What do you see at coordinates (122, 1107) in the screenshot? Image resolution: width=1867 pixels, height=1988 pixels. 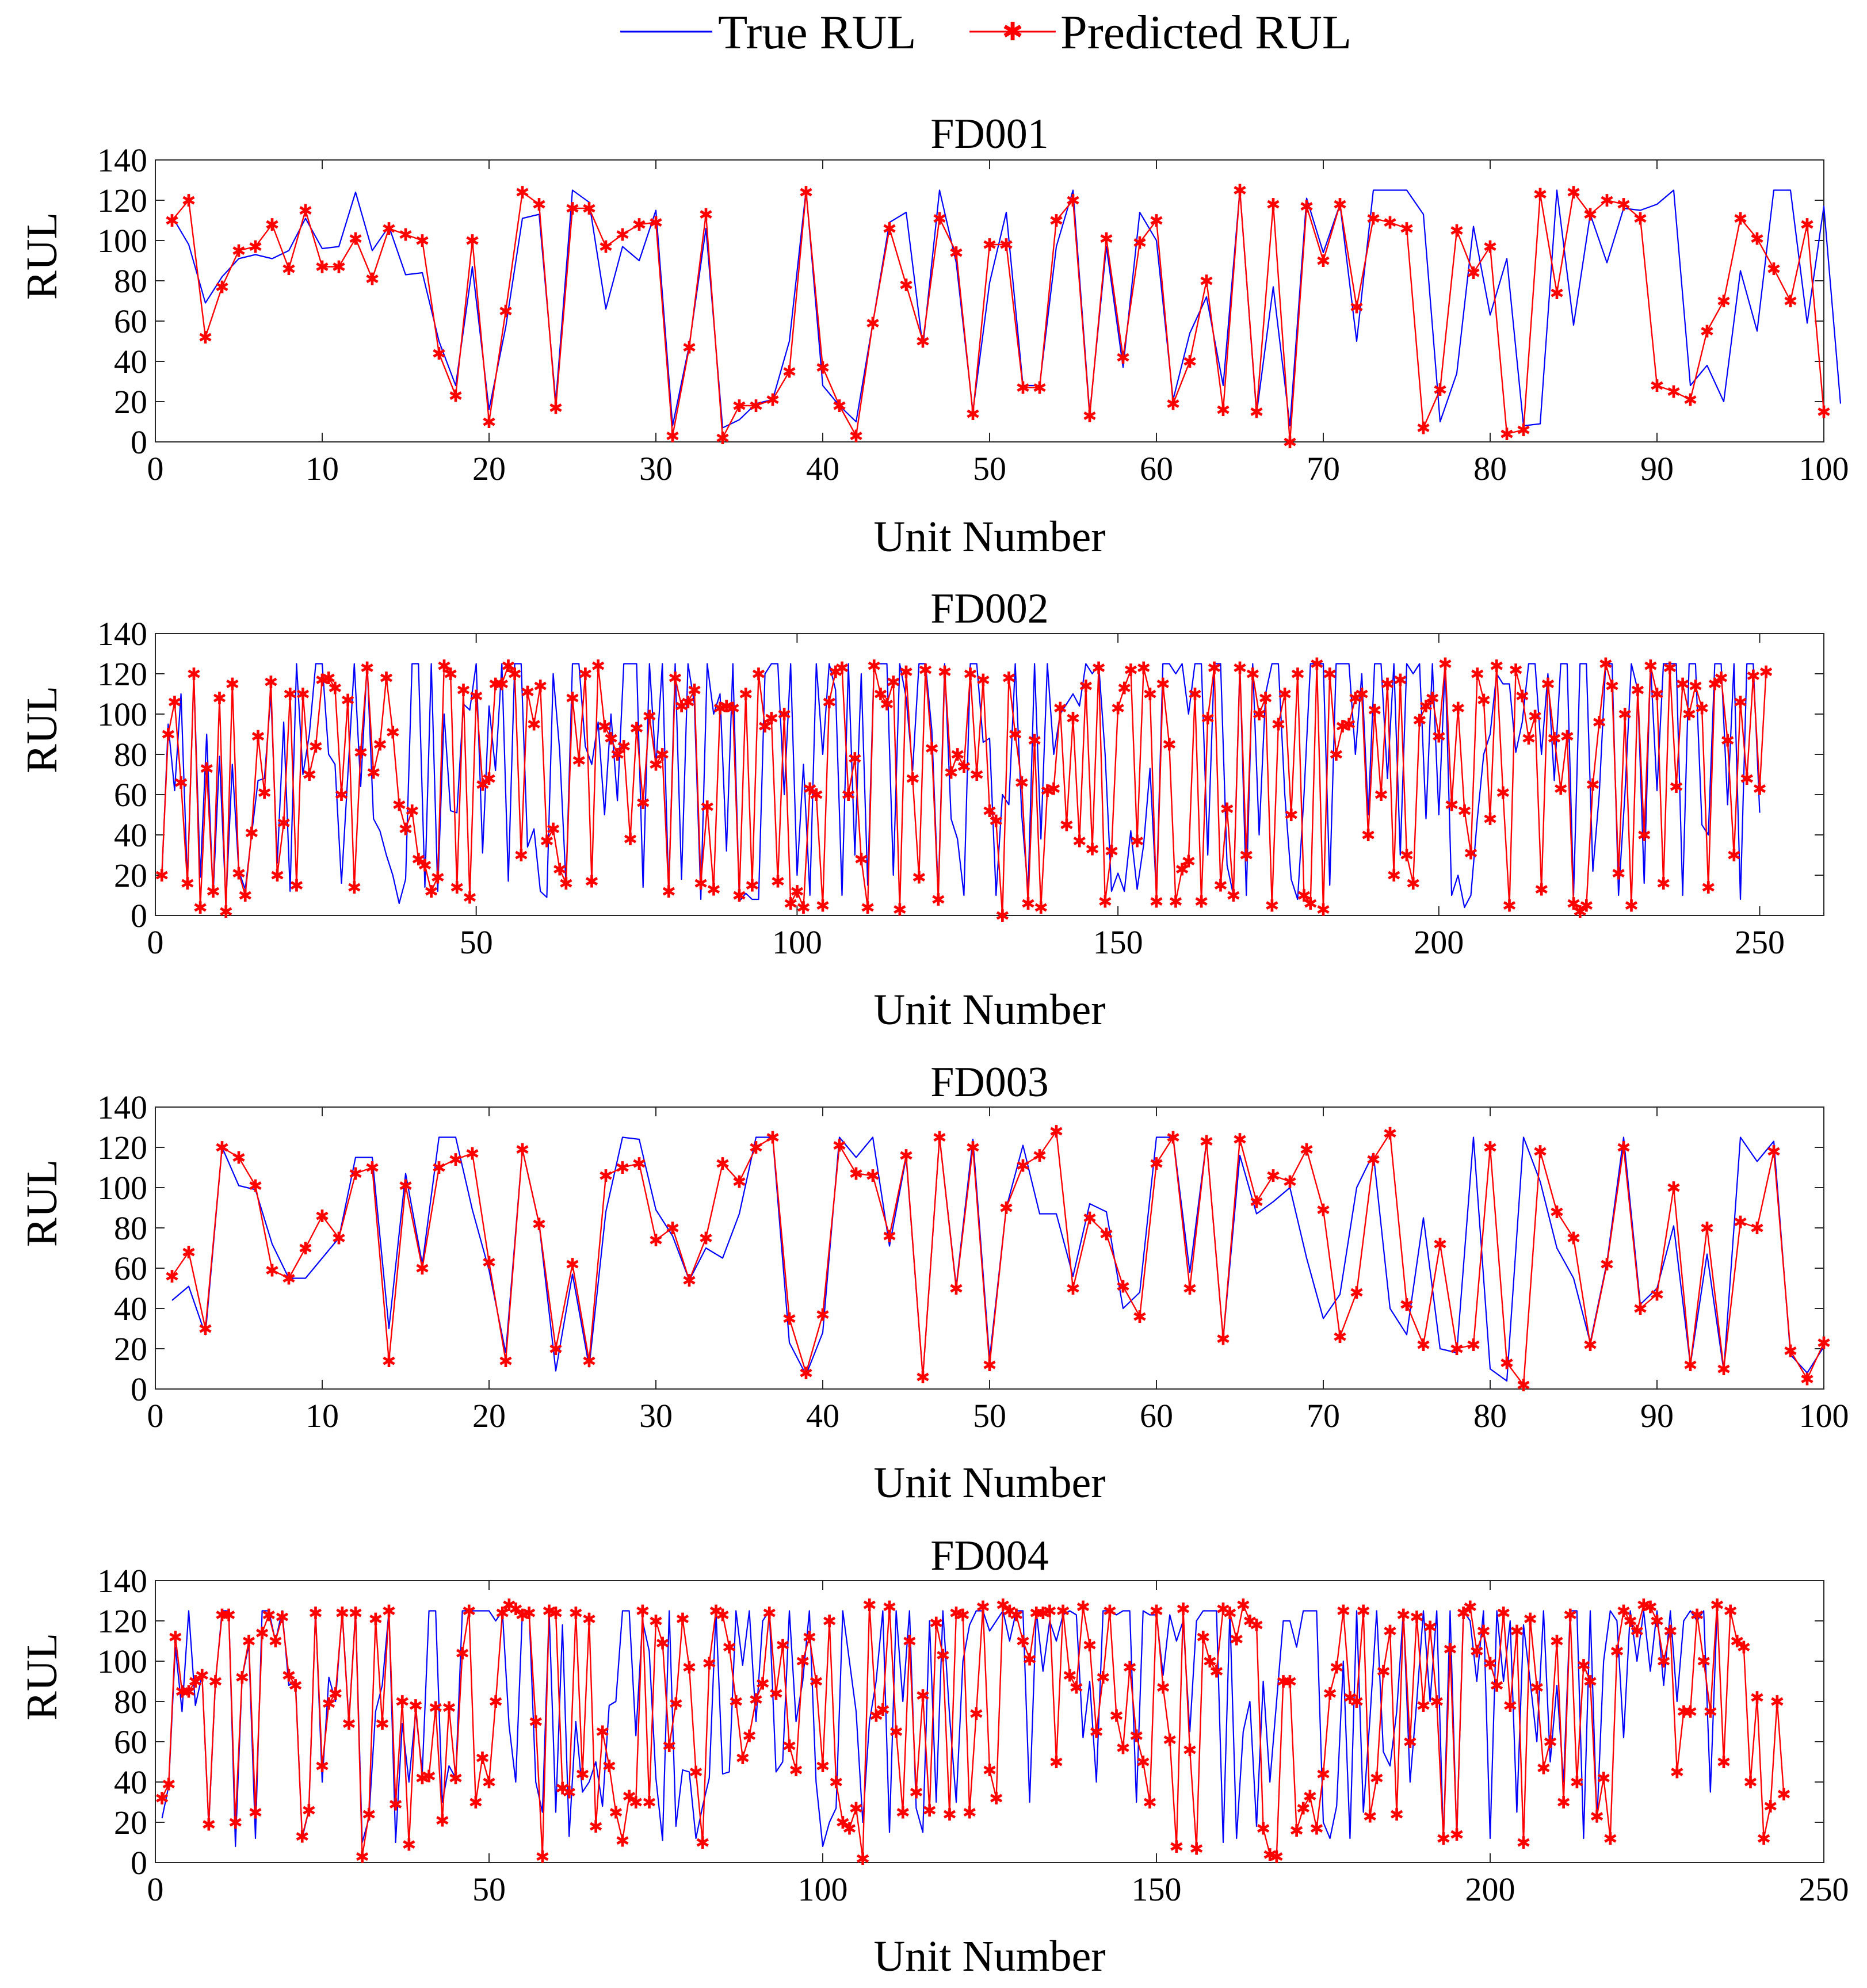 I see `panel-fd003-ytick-label: 140` at bounding box center [122, 1107].